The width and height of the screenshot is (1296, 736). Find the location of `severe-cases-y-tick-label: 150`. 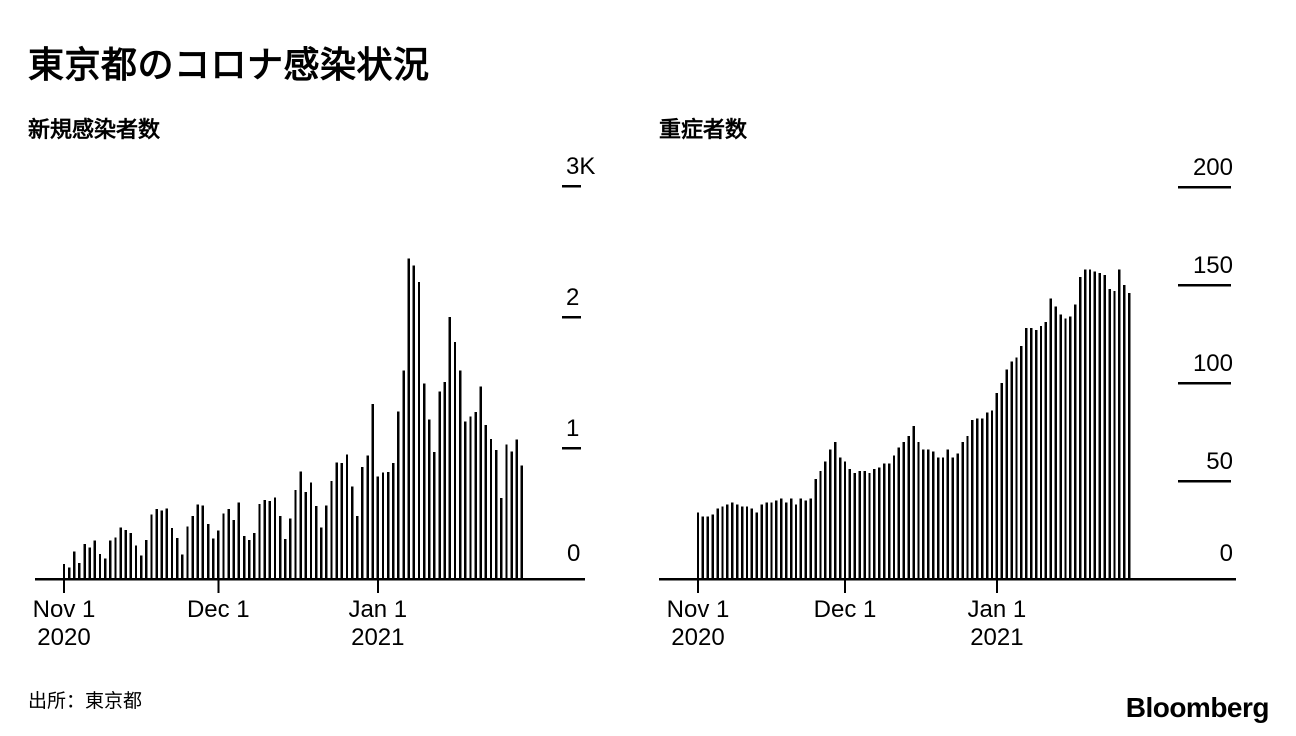

severe-cases-y-tick-label: 150 is located at coordinates (1213, 265).